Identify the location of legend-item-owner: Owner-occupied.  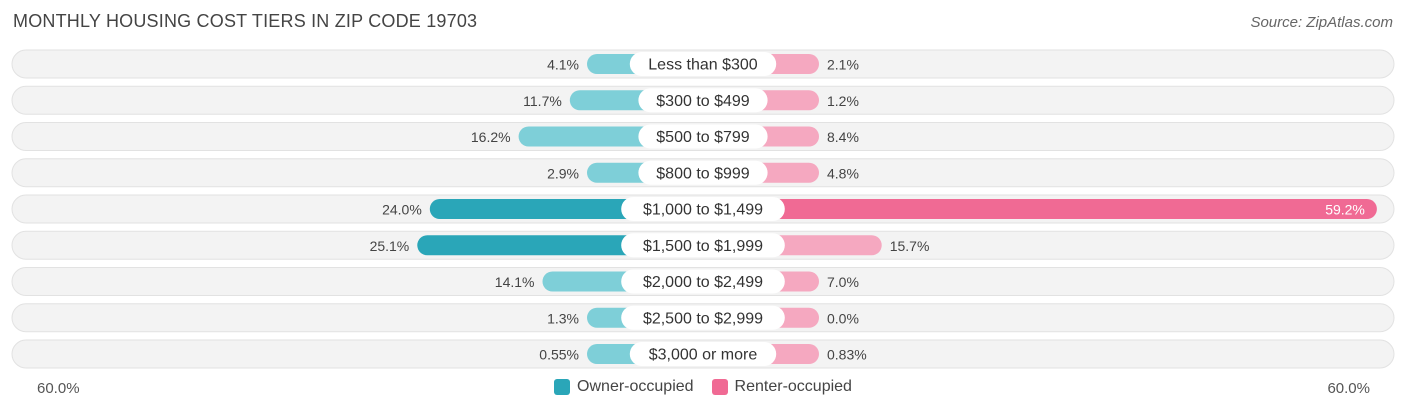
(624, 387).